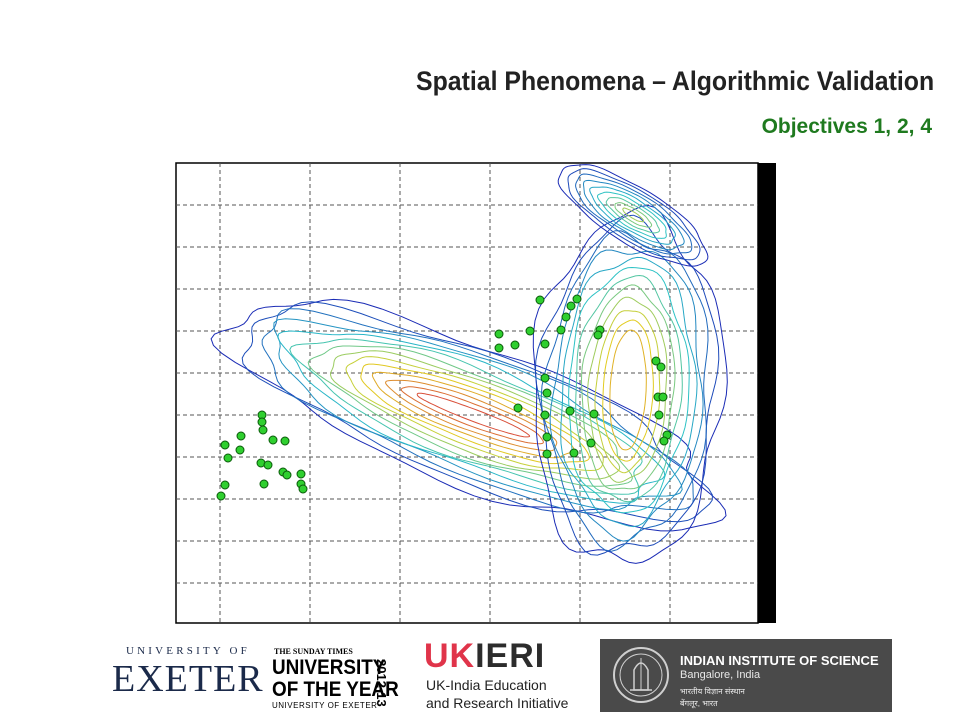 This screenshot has height=720, width=960. What do you see at coordinates (510, 656) in the screenshot?
I see `ukieri-eri: IERI` at bounding box center [510, 656].